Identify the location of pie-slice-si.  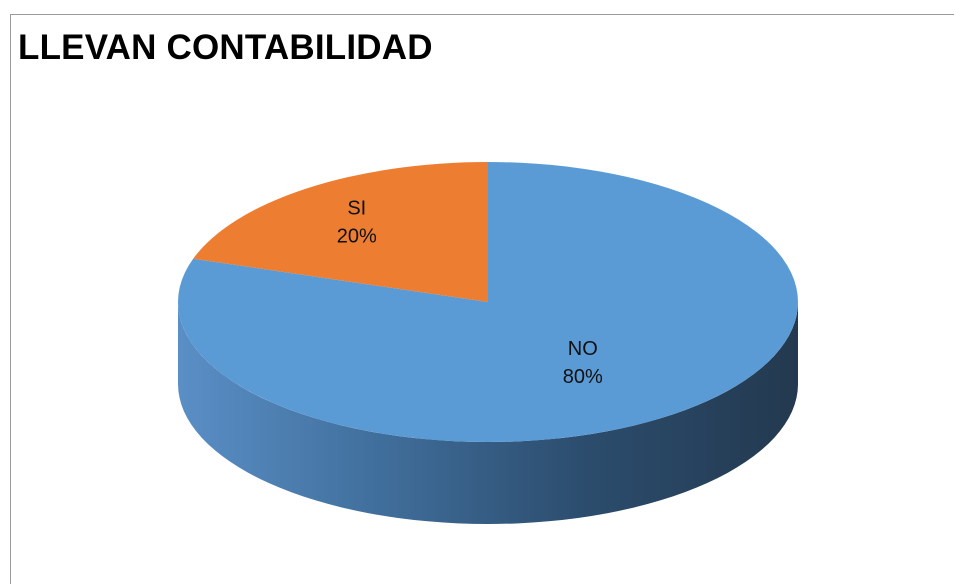
(340, 232).